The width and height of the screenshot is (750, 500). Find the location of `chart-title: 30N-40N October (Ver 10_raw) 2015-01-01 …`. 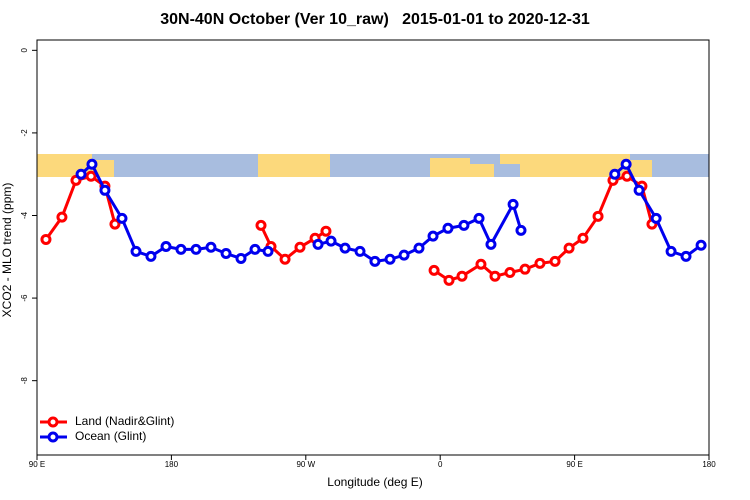

chart-title: 30N-40N October (Ver 10_raw) 2015-01-01 … is located at coordinates (375, 19).